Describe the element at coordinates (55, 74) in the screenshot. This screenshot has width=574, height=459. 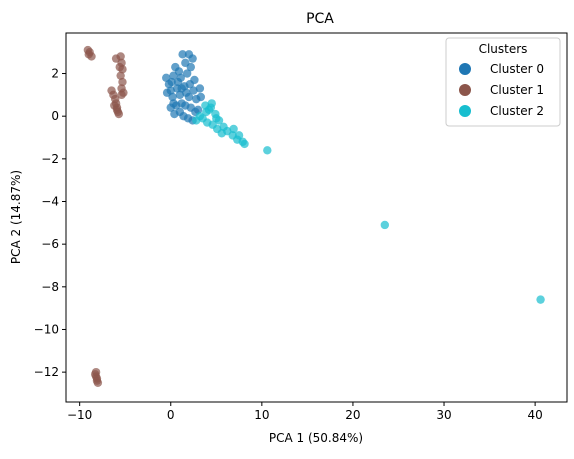
I see `y-tick-label: 2` at that location.